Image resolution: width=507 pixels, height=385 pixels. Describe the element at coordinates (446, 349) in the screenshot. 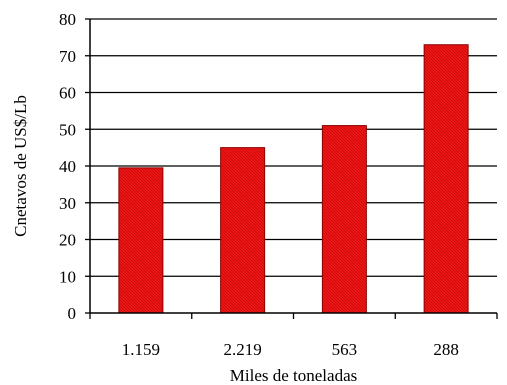

I see `x-tick-label: 288` at that location.